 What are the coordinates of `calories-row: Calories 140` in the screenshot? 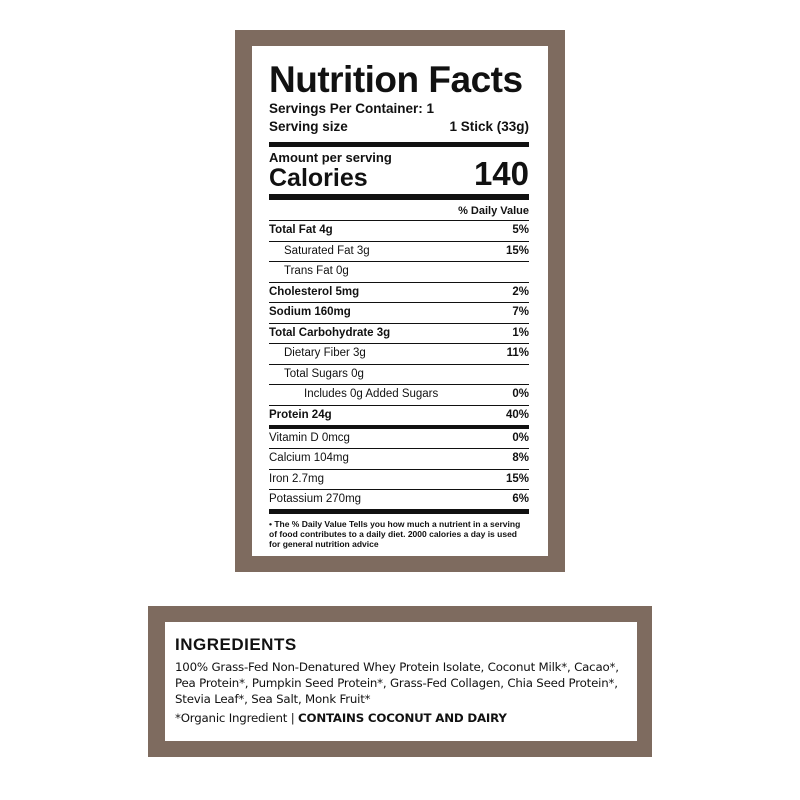 It's located at (399, 173).